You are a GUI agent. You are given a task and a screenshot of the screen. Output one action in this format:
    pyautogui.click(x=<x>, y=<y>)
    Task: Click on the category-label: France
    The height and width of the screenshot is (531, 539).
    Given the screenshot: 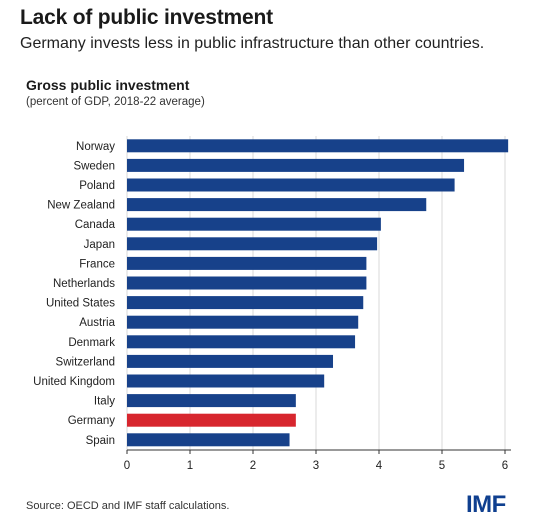 What is the action you would take?
    pyautogui.click(x=97, y=264)
    